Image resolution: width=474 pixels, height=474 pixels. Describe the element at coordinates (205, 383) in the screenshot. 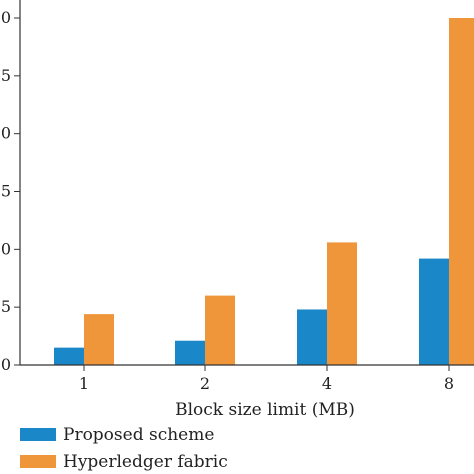

I see `x-tick-label: 2` at that location.